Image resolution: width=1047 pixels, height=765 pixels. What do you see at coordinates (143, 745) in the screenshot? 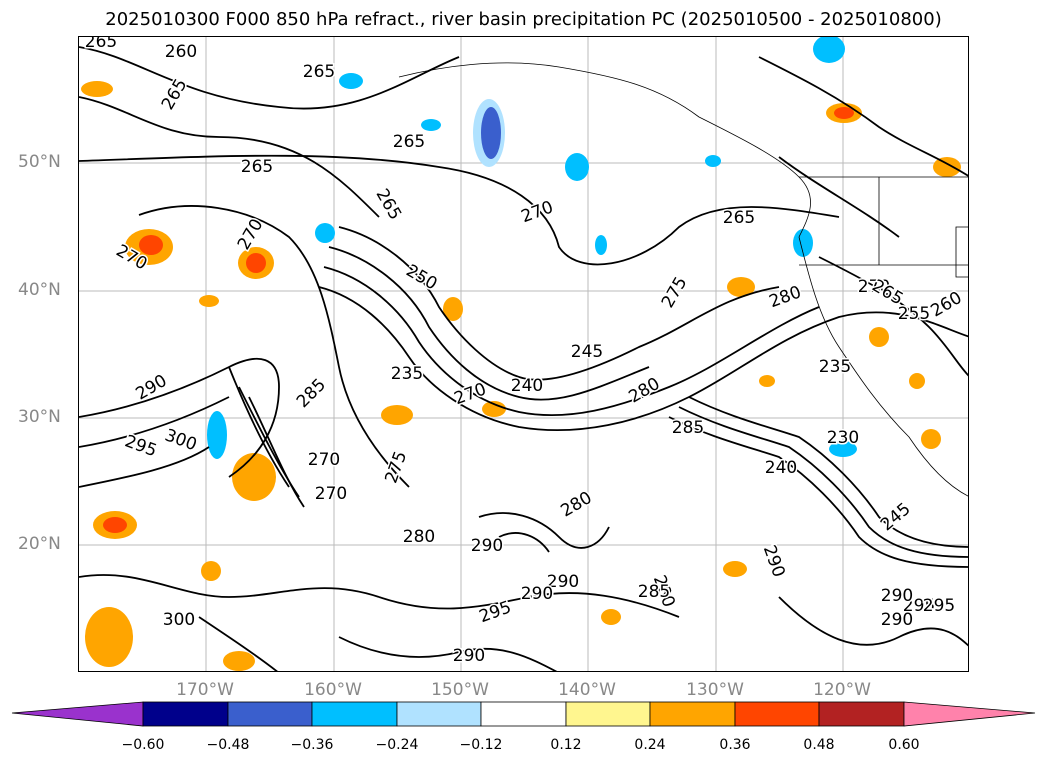
I see `colorbar-tick: −0.60` at bounding box center [143, 745].